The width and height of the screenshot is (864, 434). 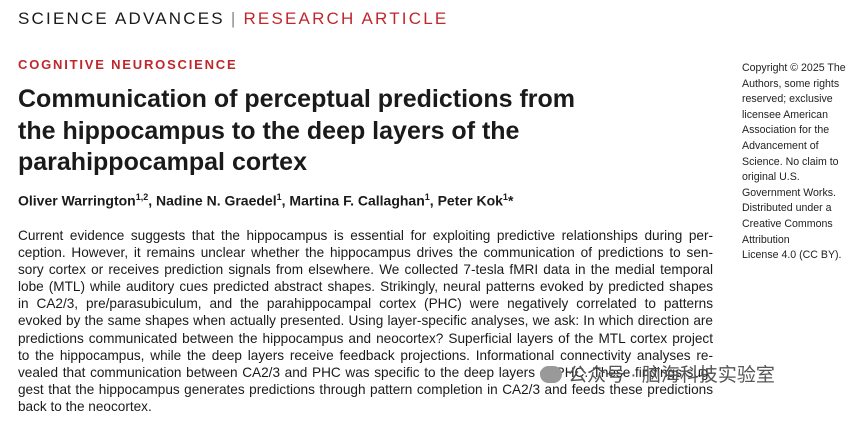 I want to click on copyright-line: Attribution, so click(x=766, y=239).